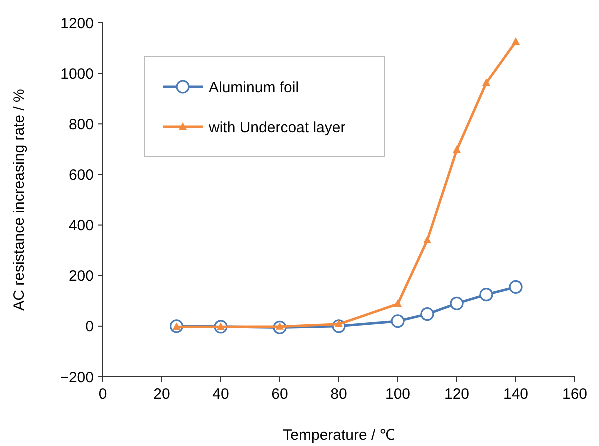 The image size is (599, 446). Describe the element at coordinates (277, 127) in the screenshot. I see `legend-label: with Undercoat layer` at that location.